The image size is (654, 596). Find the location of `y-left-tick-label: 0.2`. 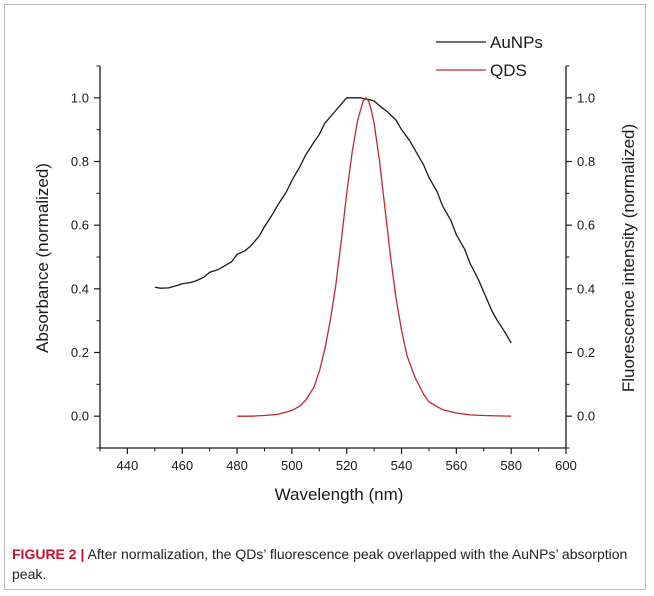

y-left-tick-label: 0.2 is located at coordinates (80, 352).